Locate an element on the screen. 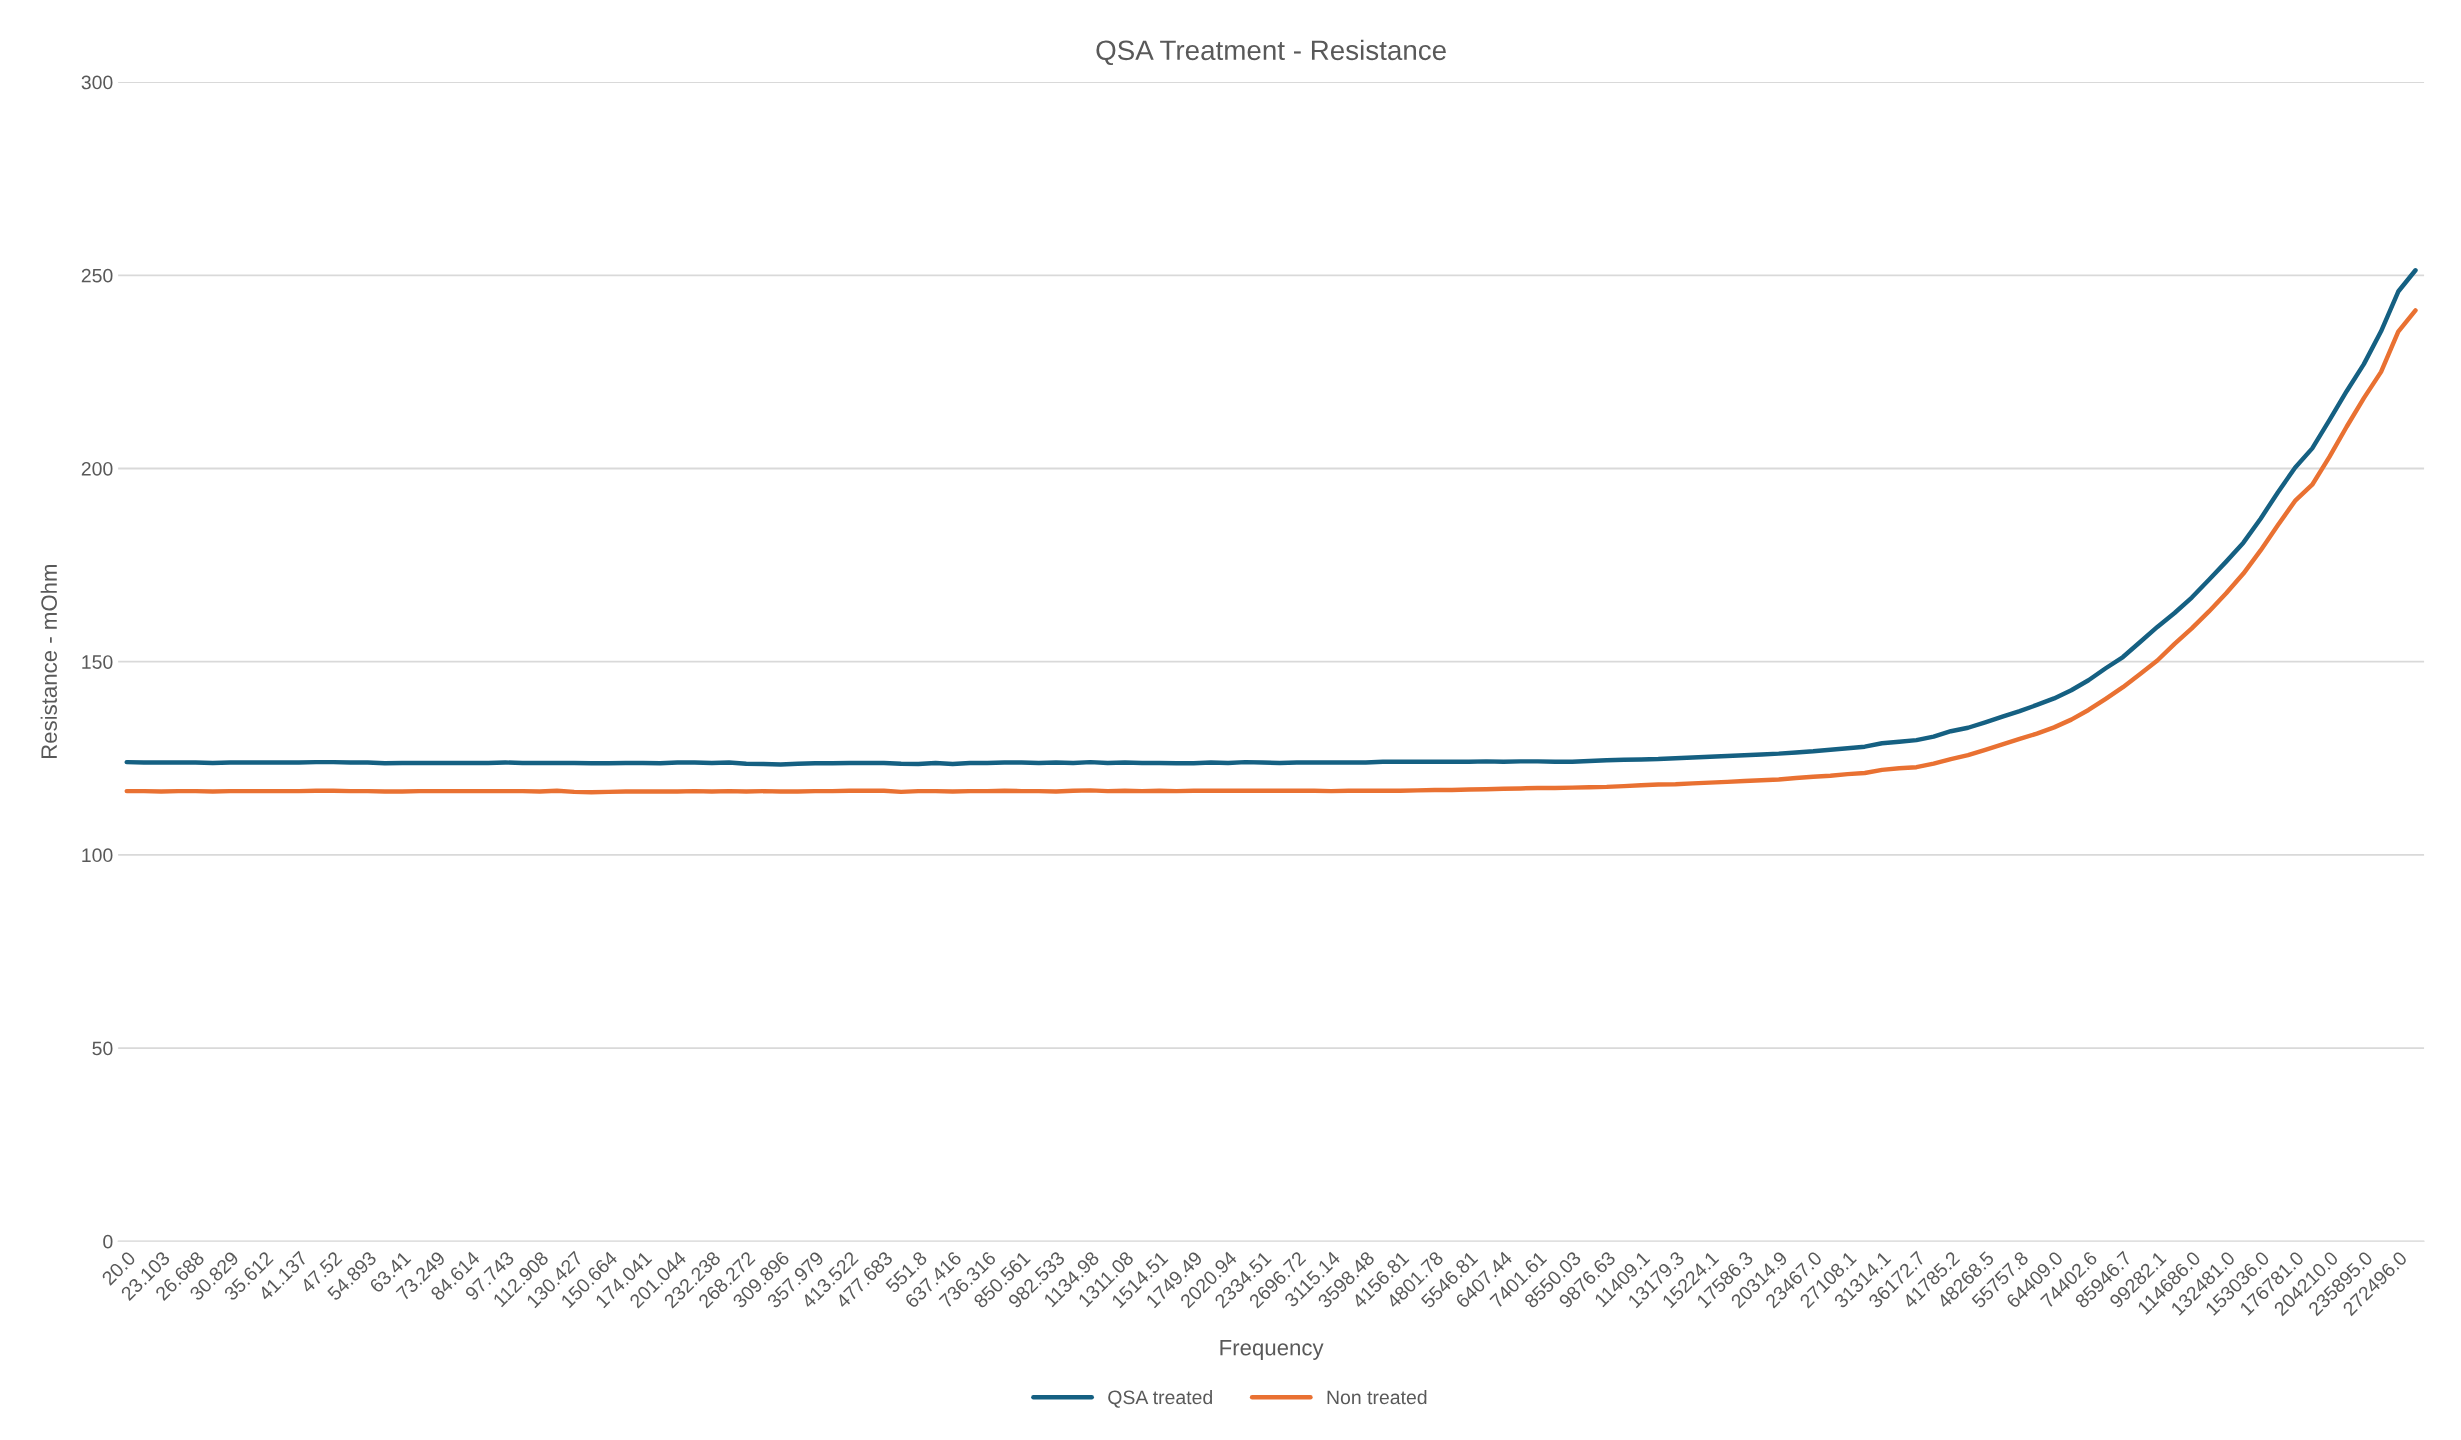 The height and width of the screenshot is (1440, 2461). y-tick-label: 200 is located at coordinates (97, 468).